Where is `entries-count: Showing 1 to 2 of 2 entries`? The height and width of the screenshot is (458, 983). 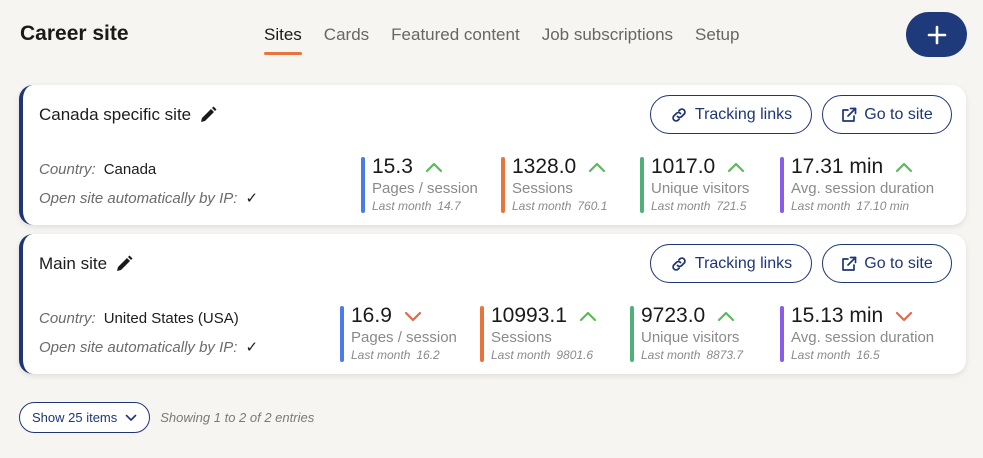
entries-count: Showing 1 to 2 of 2 entries is located at coordinates (237, 417).